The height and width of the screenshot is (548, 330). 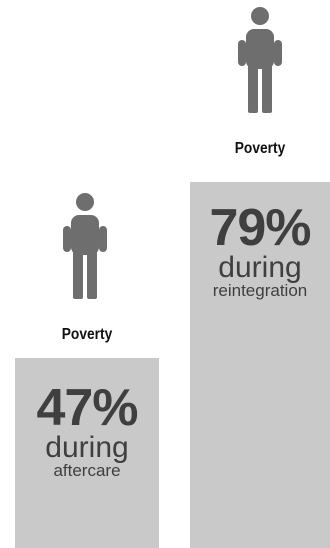 I want to click on data-label-category: aftercare, so click(x=87, y=470).